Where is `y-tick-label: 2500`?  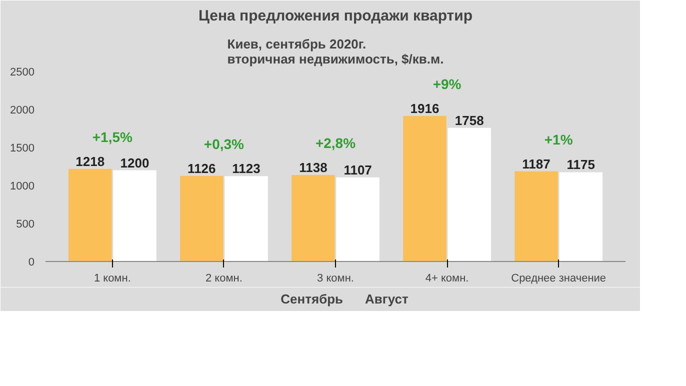 y-tick-label: 2500 is located at coordinates (22, 72).